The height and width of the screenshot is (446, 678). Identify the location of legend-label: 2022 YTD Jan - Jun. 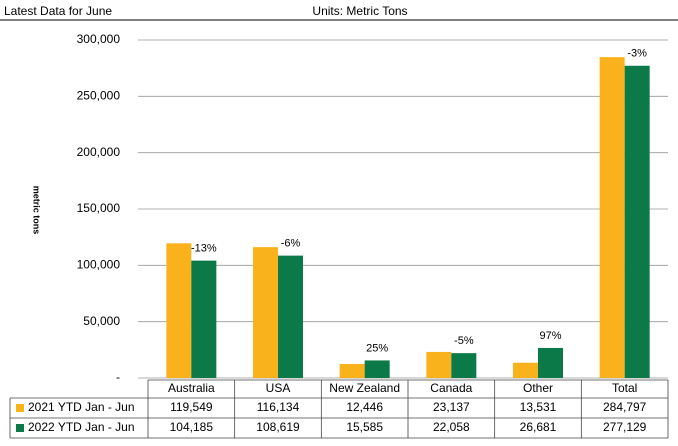
(81, 427).